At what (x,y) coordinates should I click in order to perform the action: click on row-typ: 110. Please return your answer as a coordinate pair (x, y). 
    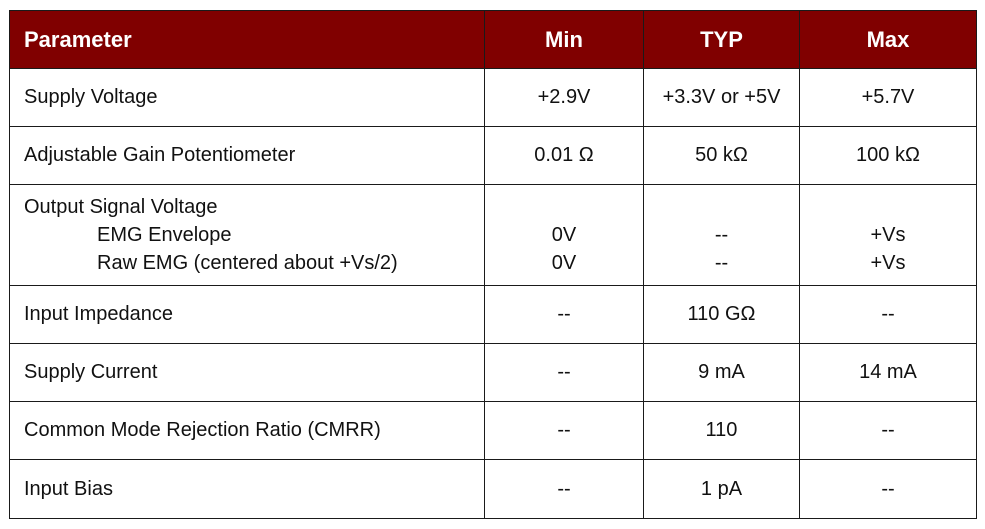
    Looking at the image, I should click on (721, 430).